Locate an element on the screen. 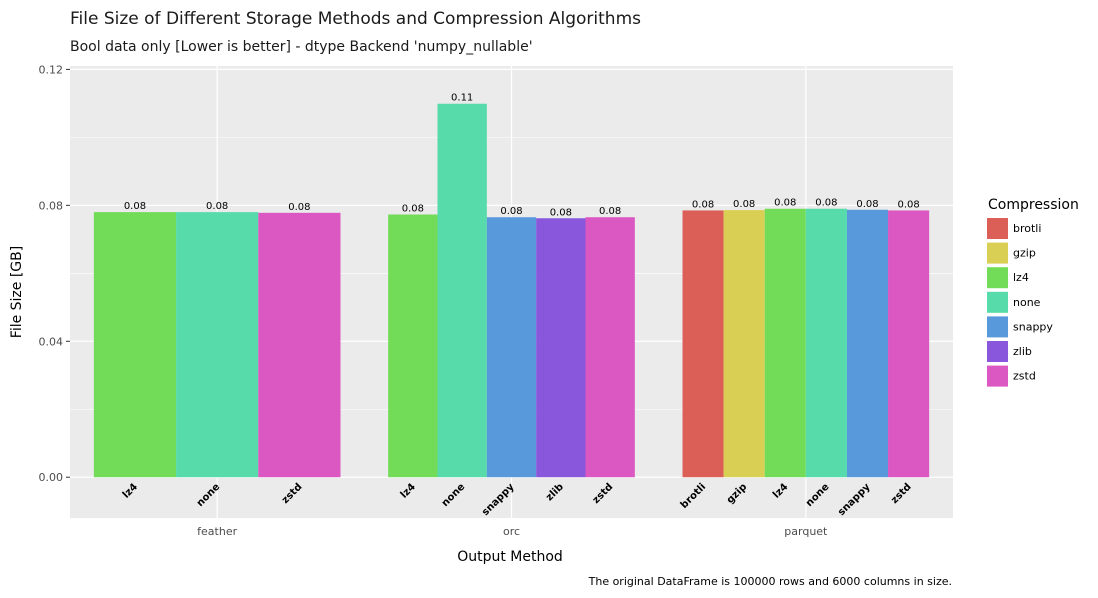 Image resolution: width=1098 pixels, height=598 pixels. bar-parquet-brotli is located at coordinates (703, 344).